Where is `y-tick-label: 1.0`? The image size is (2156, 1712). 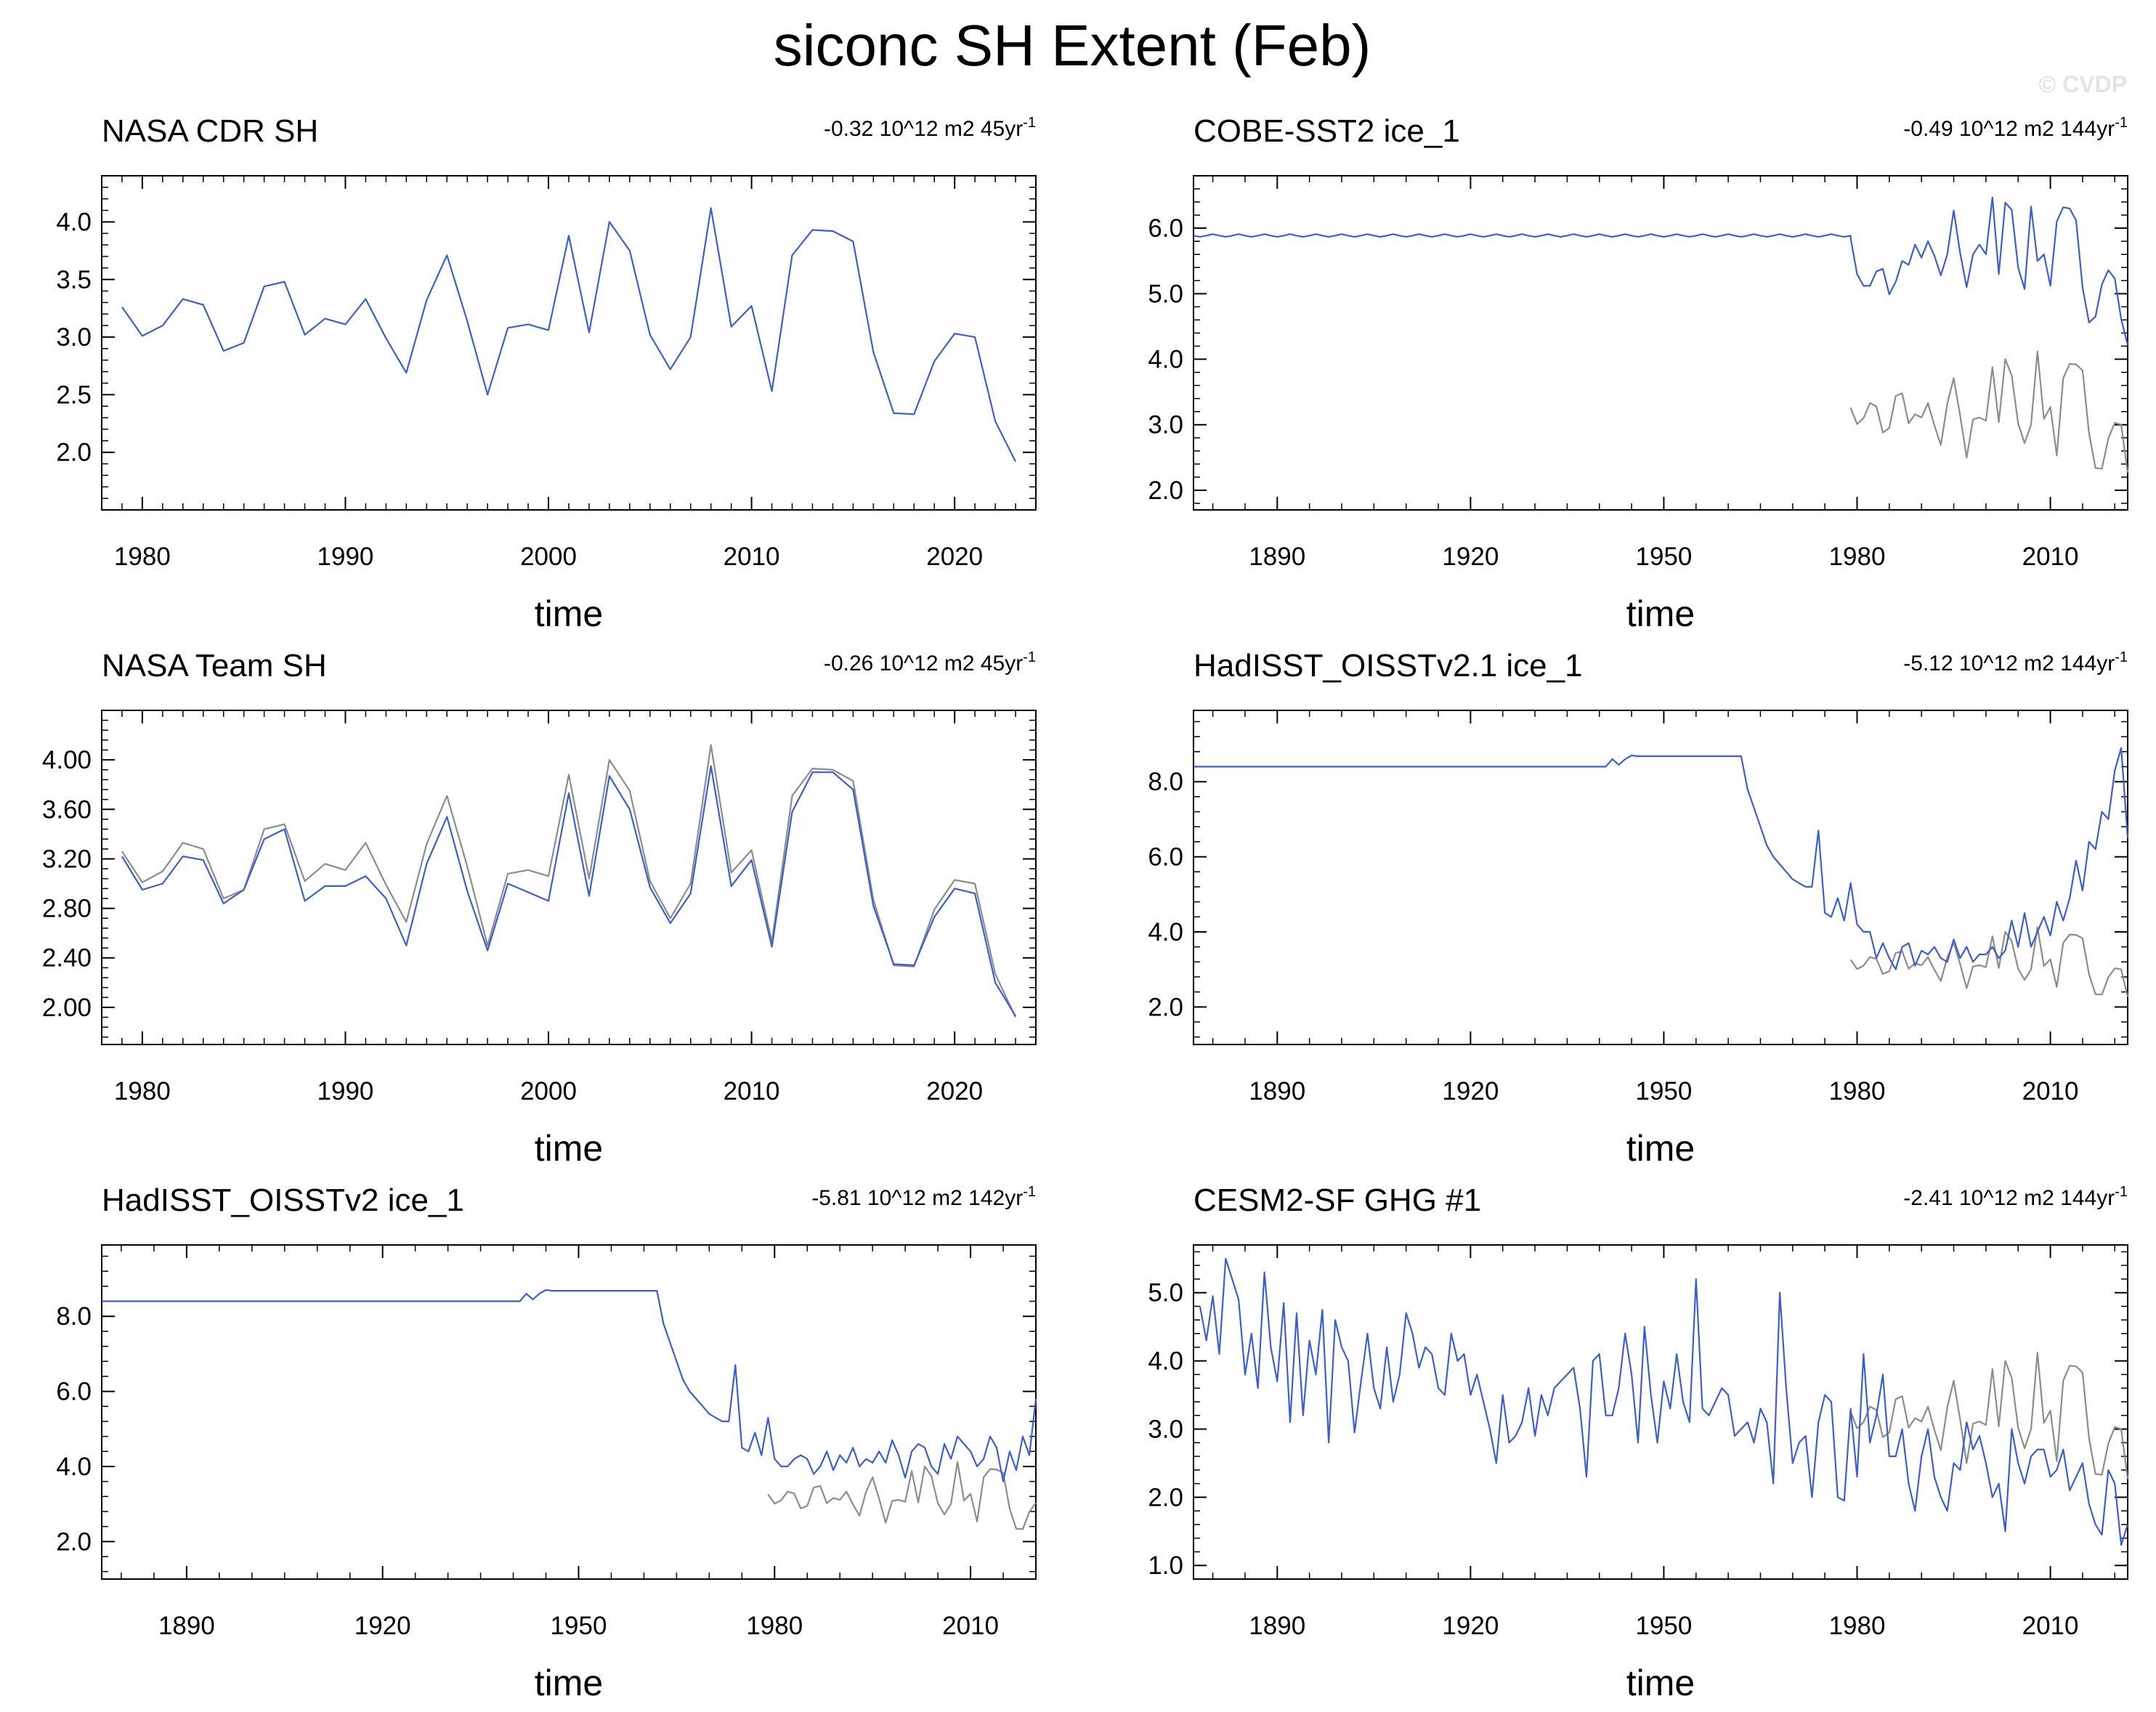
y-tick-label: 1.0 is located at coordinates (1165, 1565).